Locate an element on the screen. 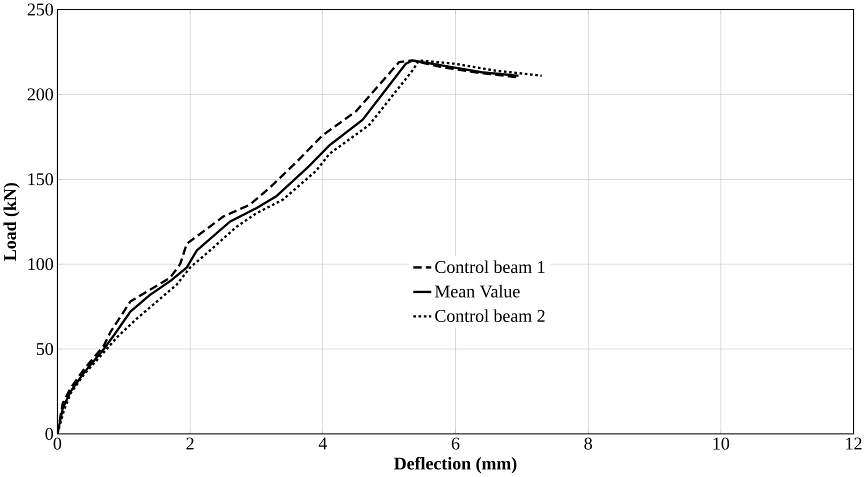 The height and width of the screenshot is (477, 866). y-tick-label: 0 is located at coordinates (49, 434).